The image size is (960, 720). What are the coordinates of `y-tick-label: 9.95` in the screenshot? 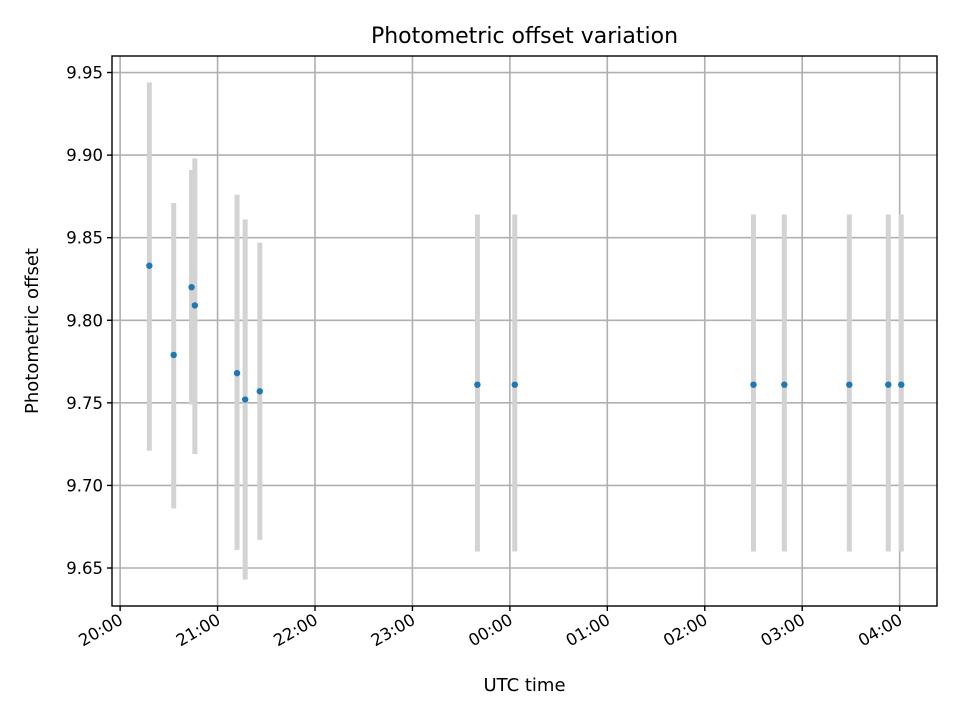 It's located at (84, 73).